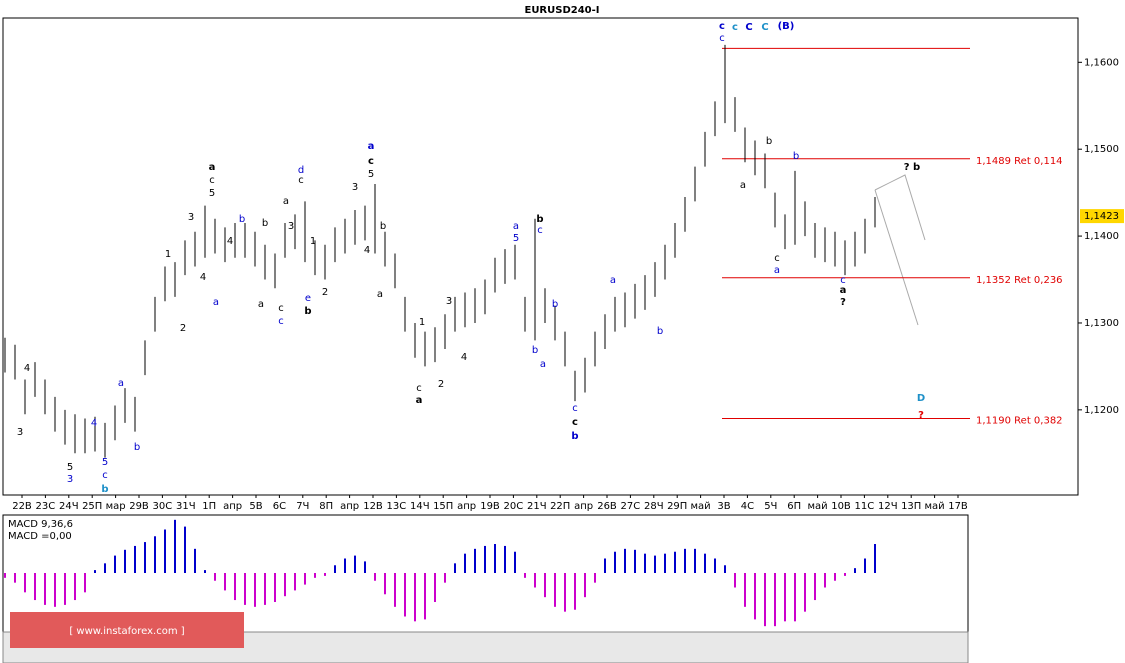  I want to click on level-label: 1,1352 Ret 0,236, so click(1019, 280).